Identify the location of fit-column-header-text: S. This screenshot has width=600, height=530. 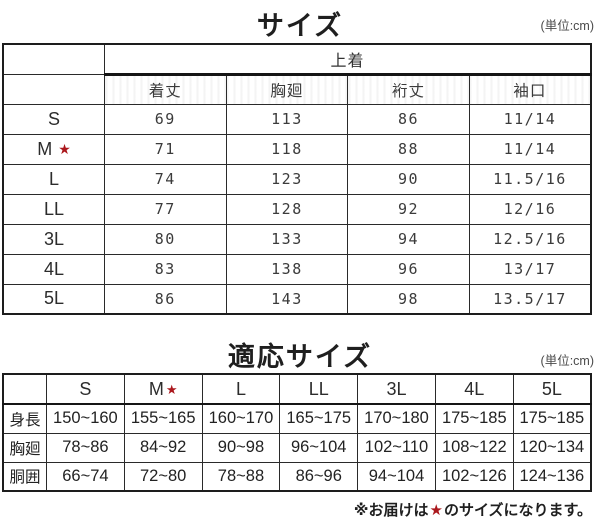
(85, 388).